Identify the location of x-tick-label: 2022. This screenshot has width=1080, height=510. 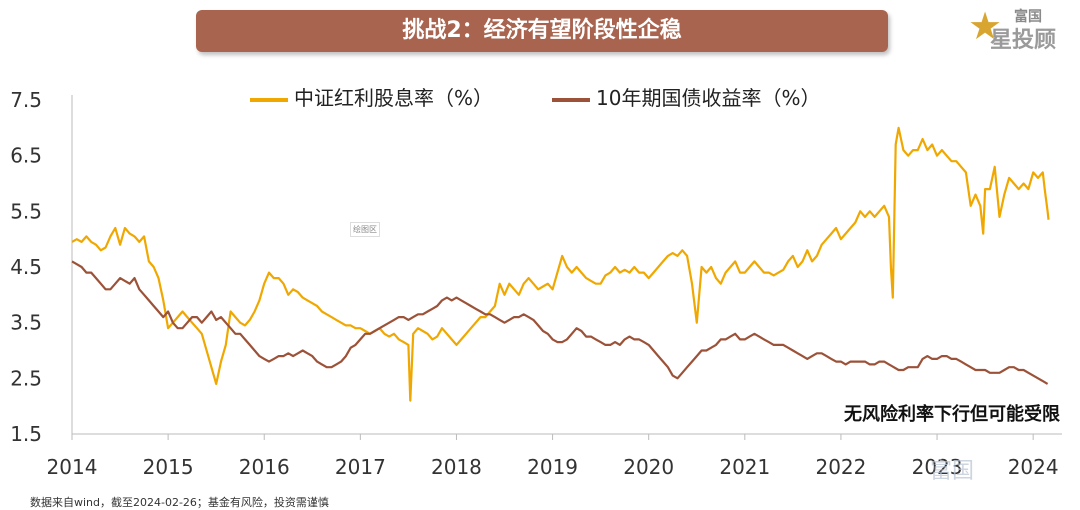
(840, 467).